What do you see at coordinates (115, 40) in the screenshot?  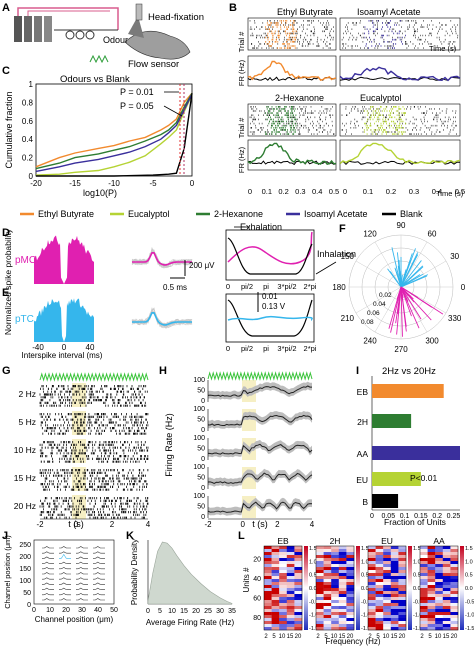 I see `label-odour: Odour` at bounding box center [115, 40].